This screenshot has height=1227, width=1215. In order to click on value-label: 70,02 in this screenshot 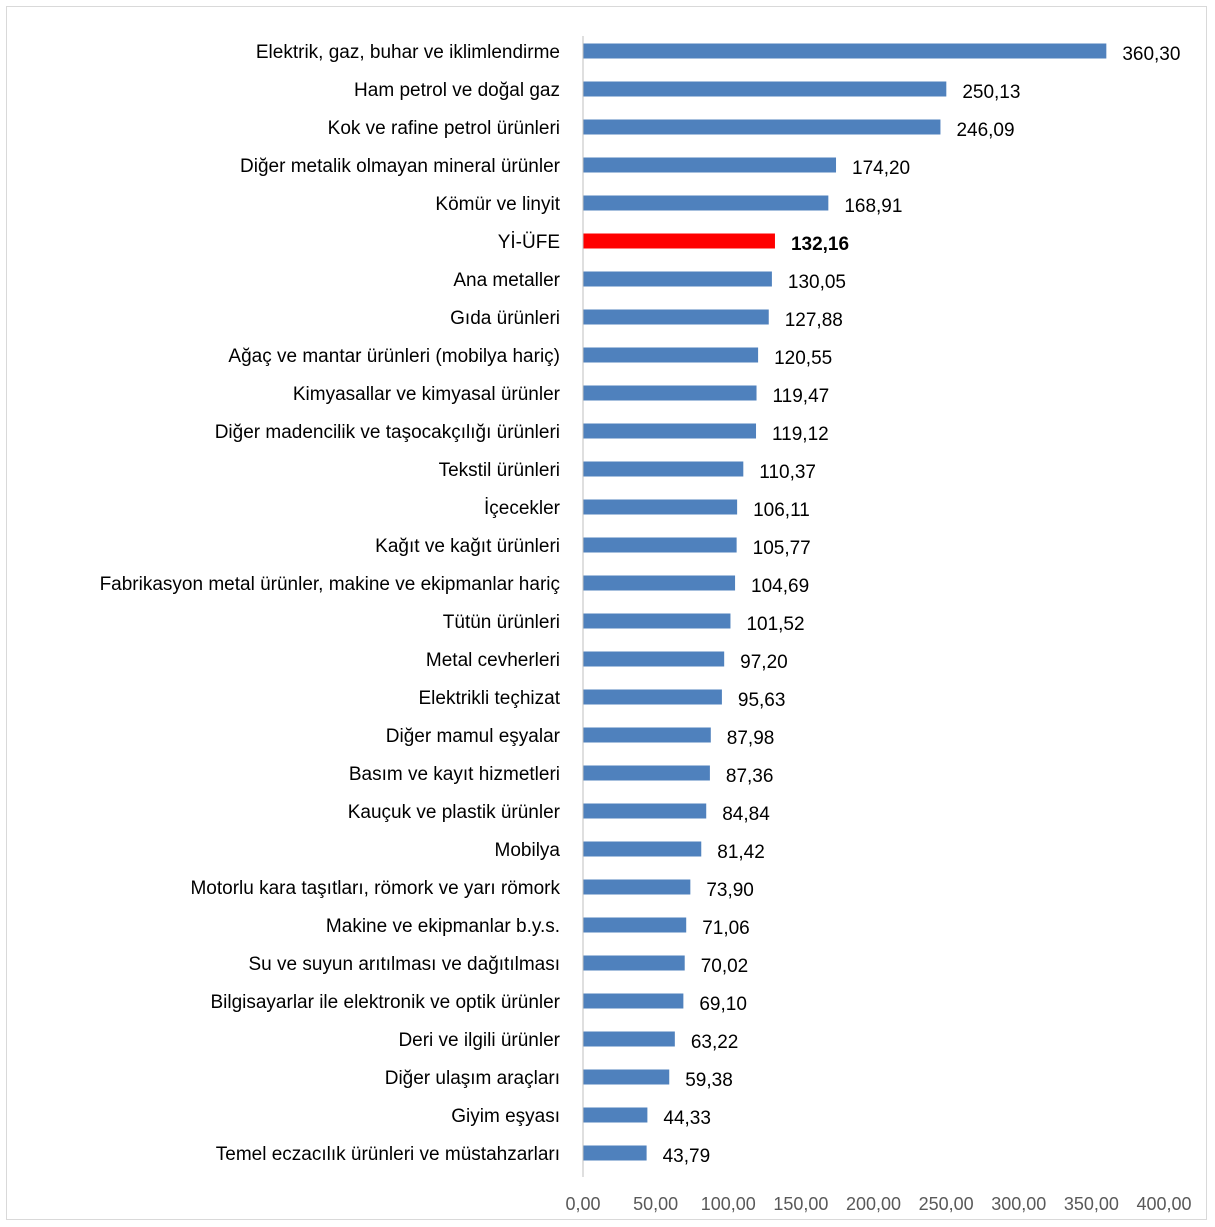, I will do `click(725, 966)`.